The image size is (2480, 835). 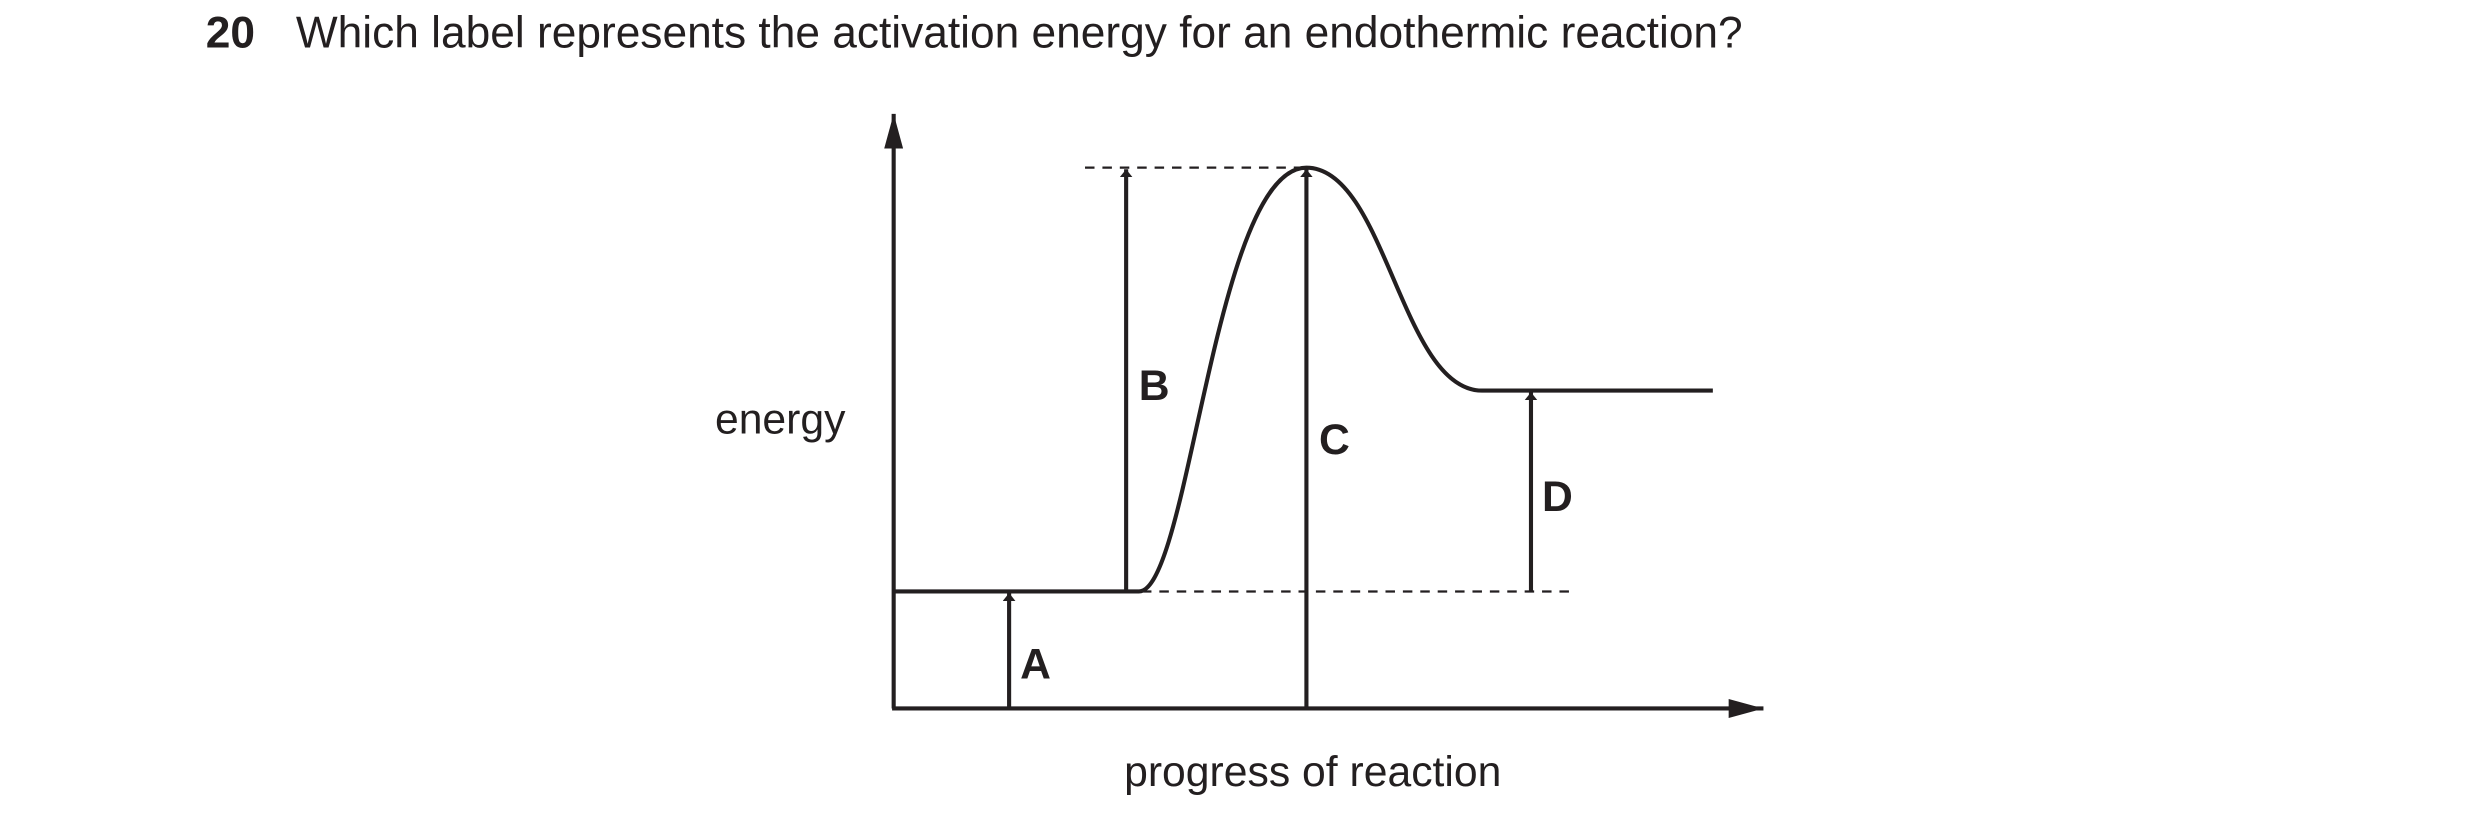 I want to click on x-axis-label: progress of reaction, so click(x=1312, y=772).